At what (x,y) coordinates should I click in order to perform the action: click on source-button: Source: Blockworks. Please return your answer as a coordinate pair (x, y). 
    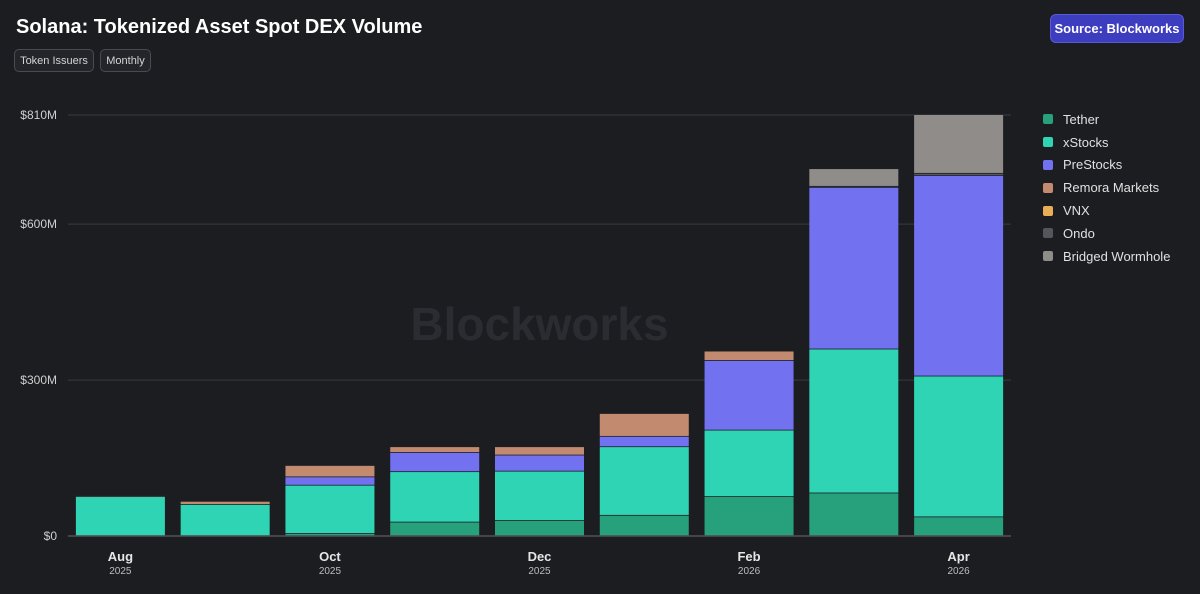
    Looking at the image, I should click on (1117, 28).